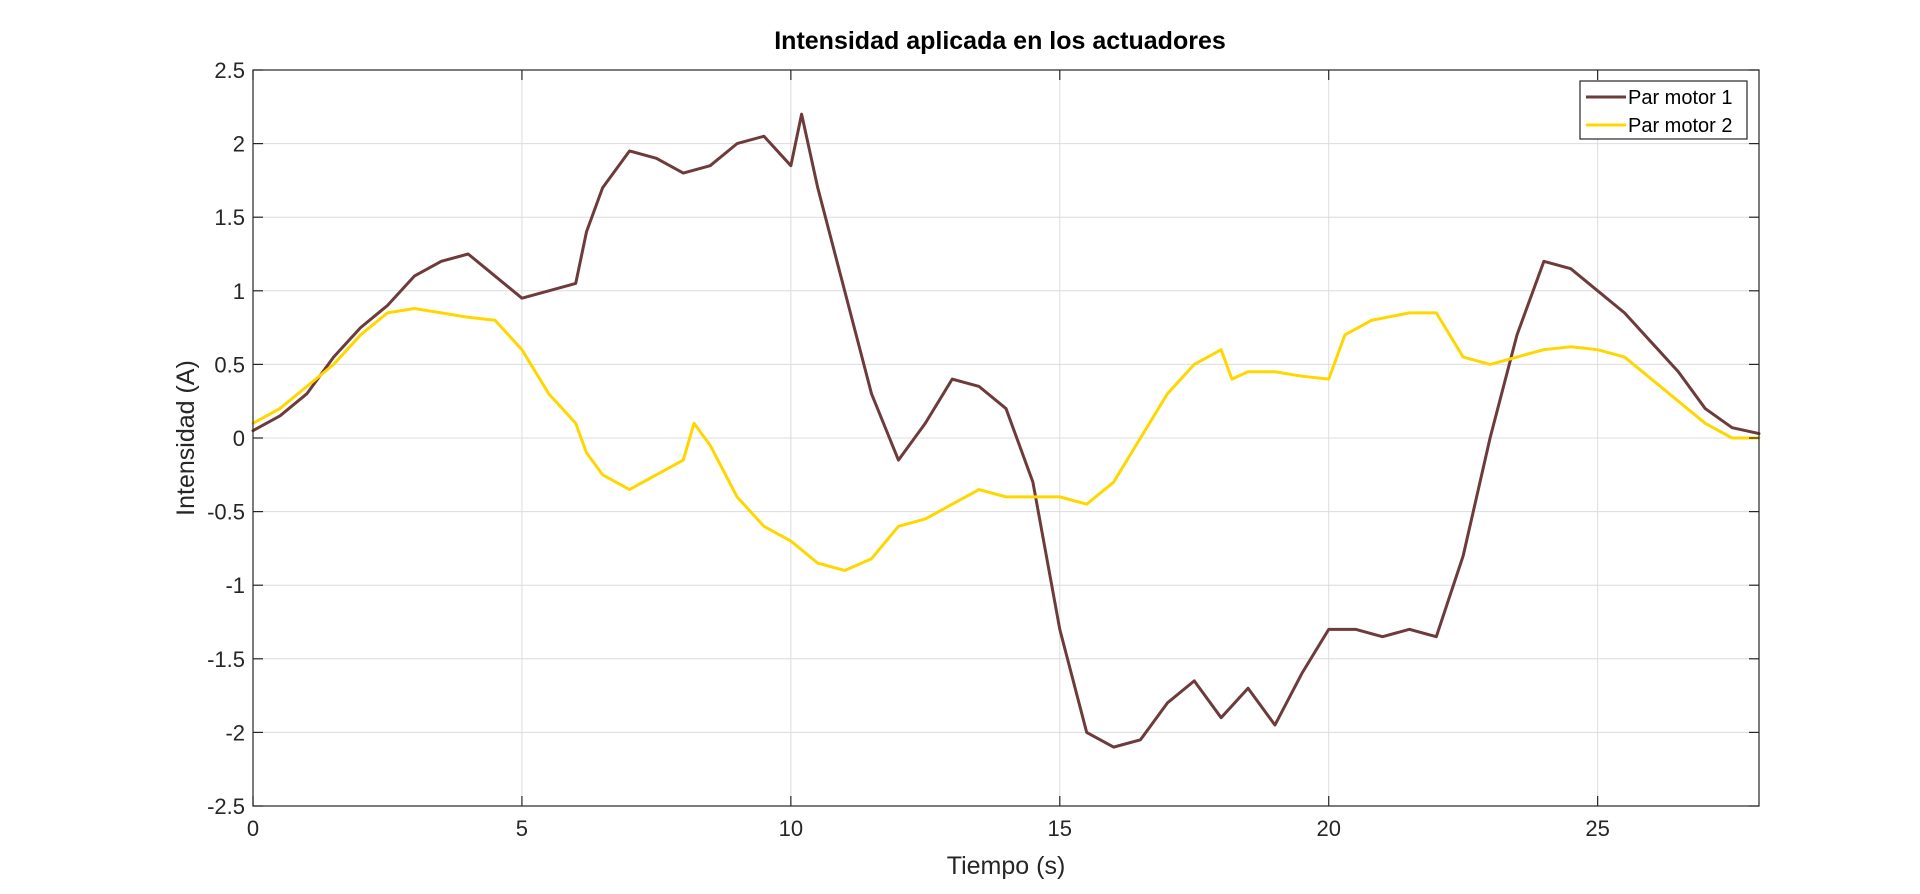  What do you see at coordinates (1597, 828) in the screenshot?
I see `x-tick-label: 25` at bounding box center [1597, 828].